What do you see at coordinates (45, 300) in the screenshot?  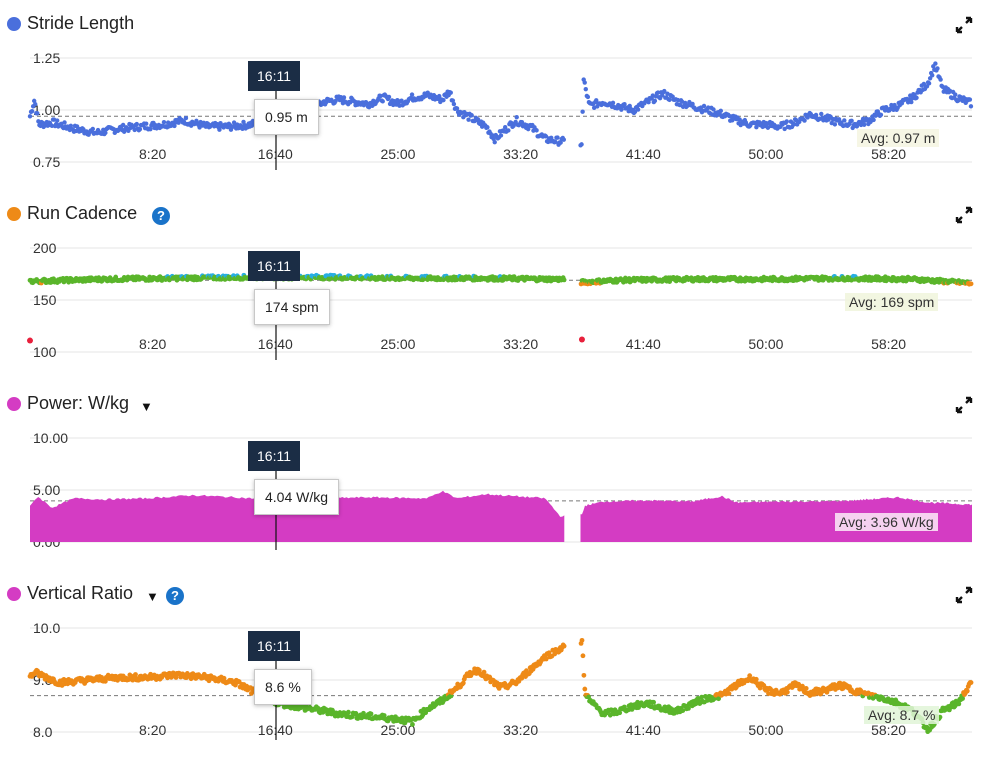 I see `y-tick-label: 150` at bounding box center [45, 300].